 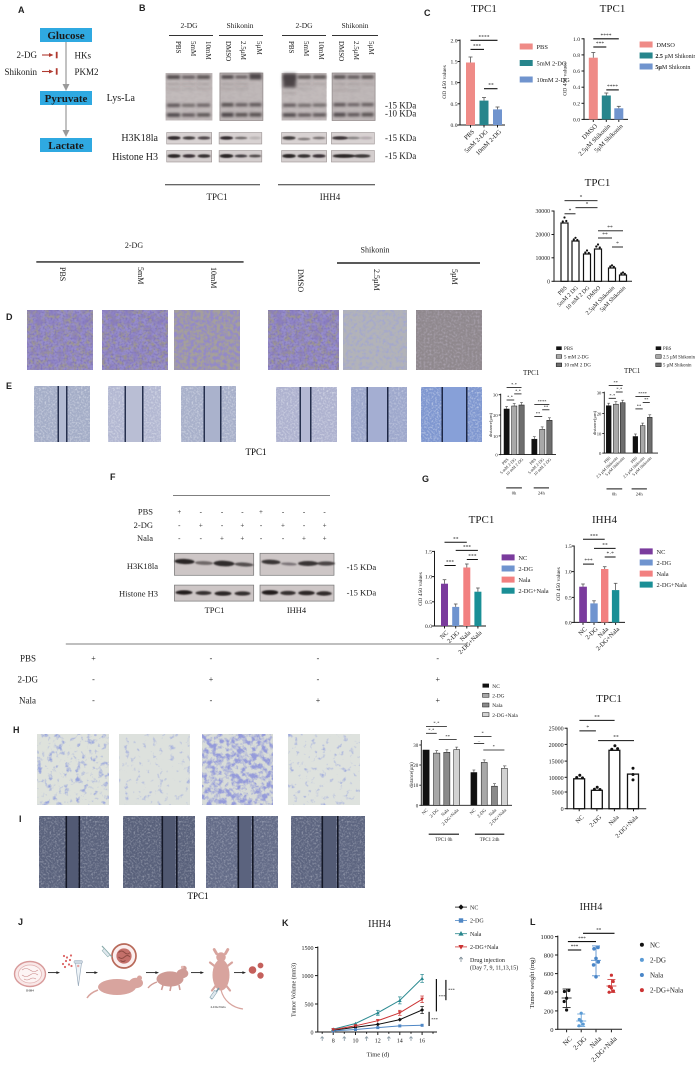 What do you see at coordinates (428, 552) in the screenshot?
I see `svg-text: 1.5` at bounding box center [428, 552].